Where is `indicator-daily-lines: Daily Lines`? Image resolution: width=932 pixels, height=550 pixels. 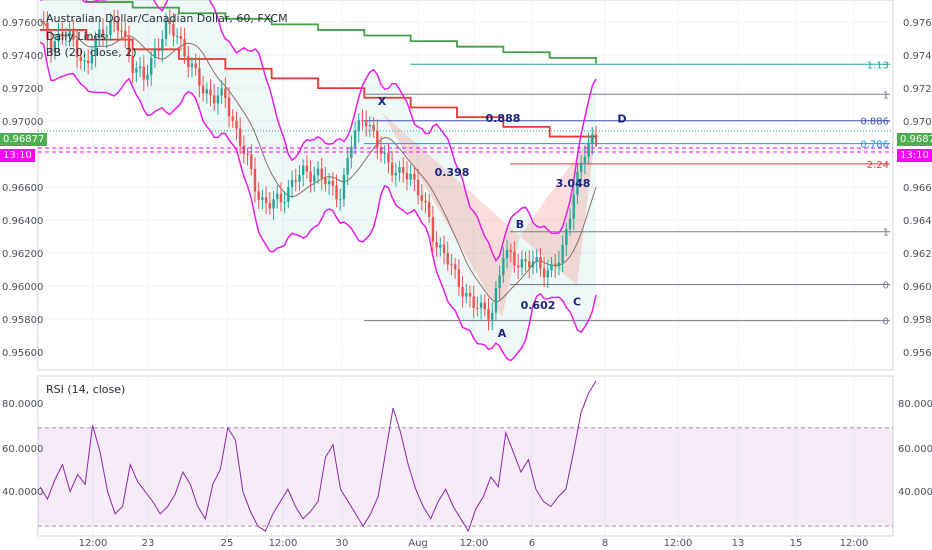
indicator-daily-lines: Daily Lines is located at coordinates (76, 36).